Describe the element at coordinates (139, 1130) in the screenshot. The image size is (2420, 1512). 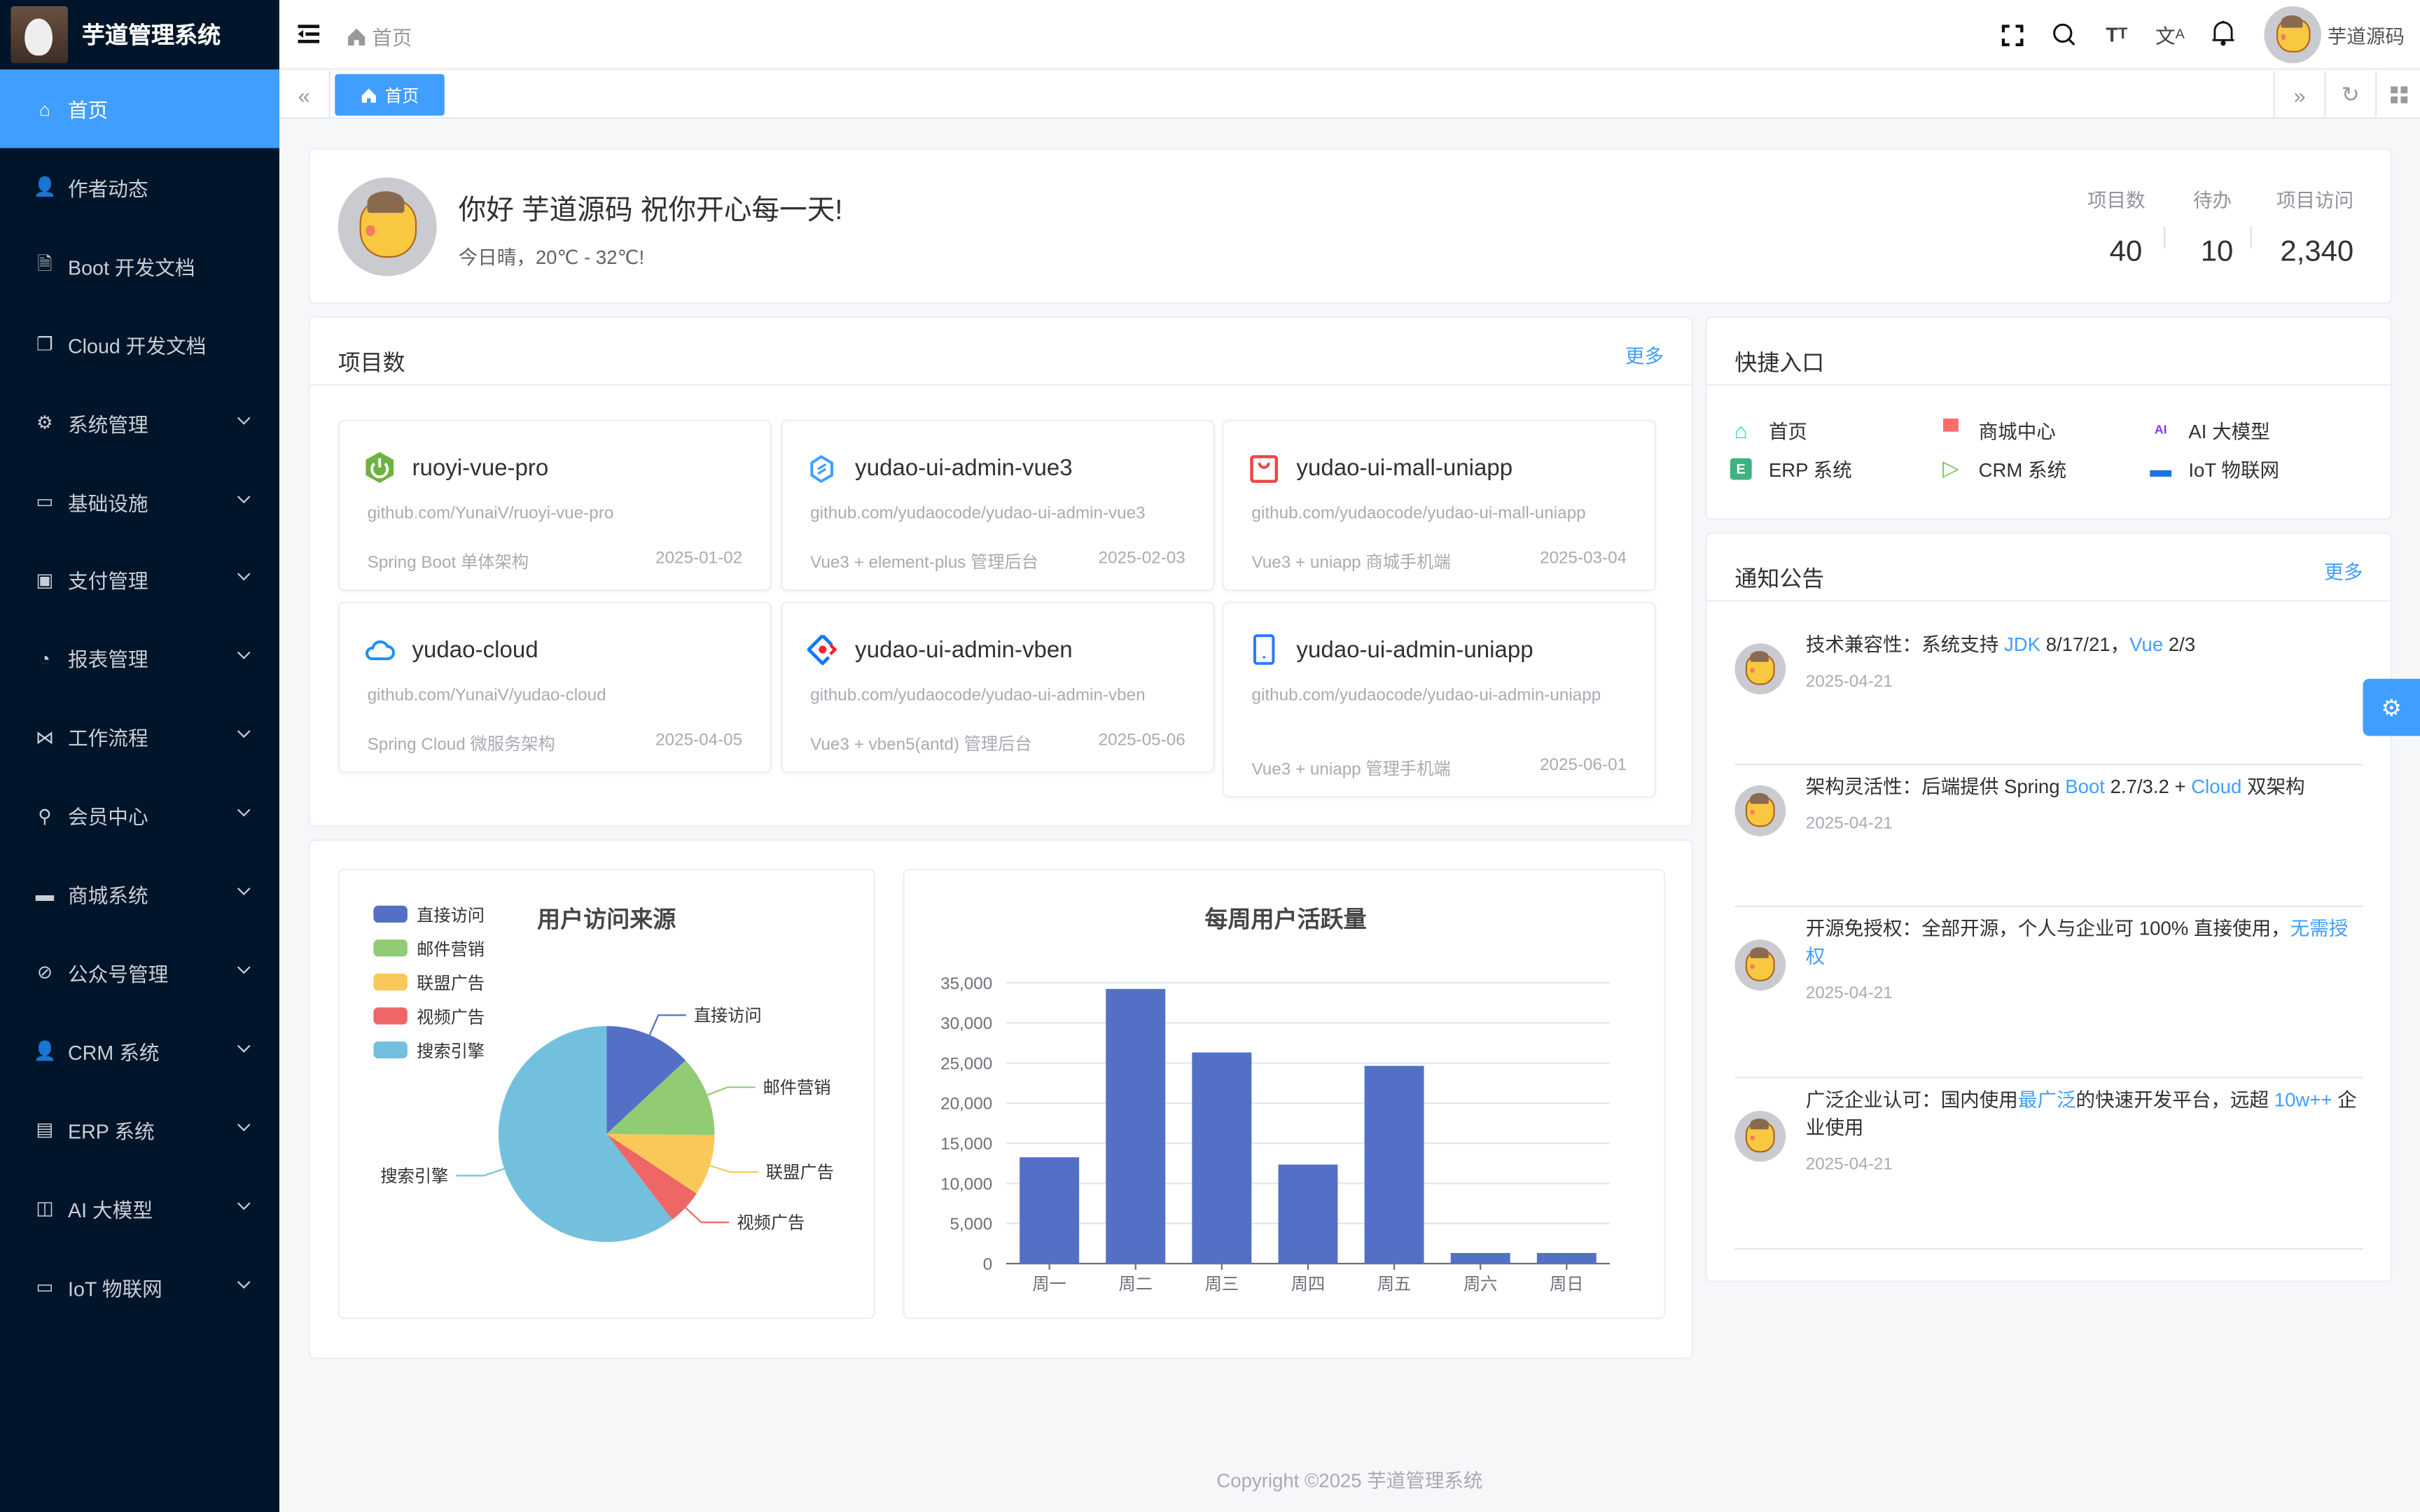
I see `sidebar-item: ▤ ERP 系统` at that location.